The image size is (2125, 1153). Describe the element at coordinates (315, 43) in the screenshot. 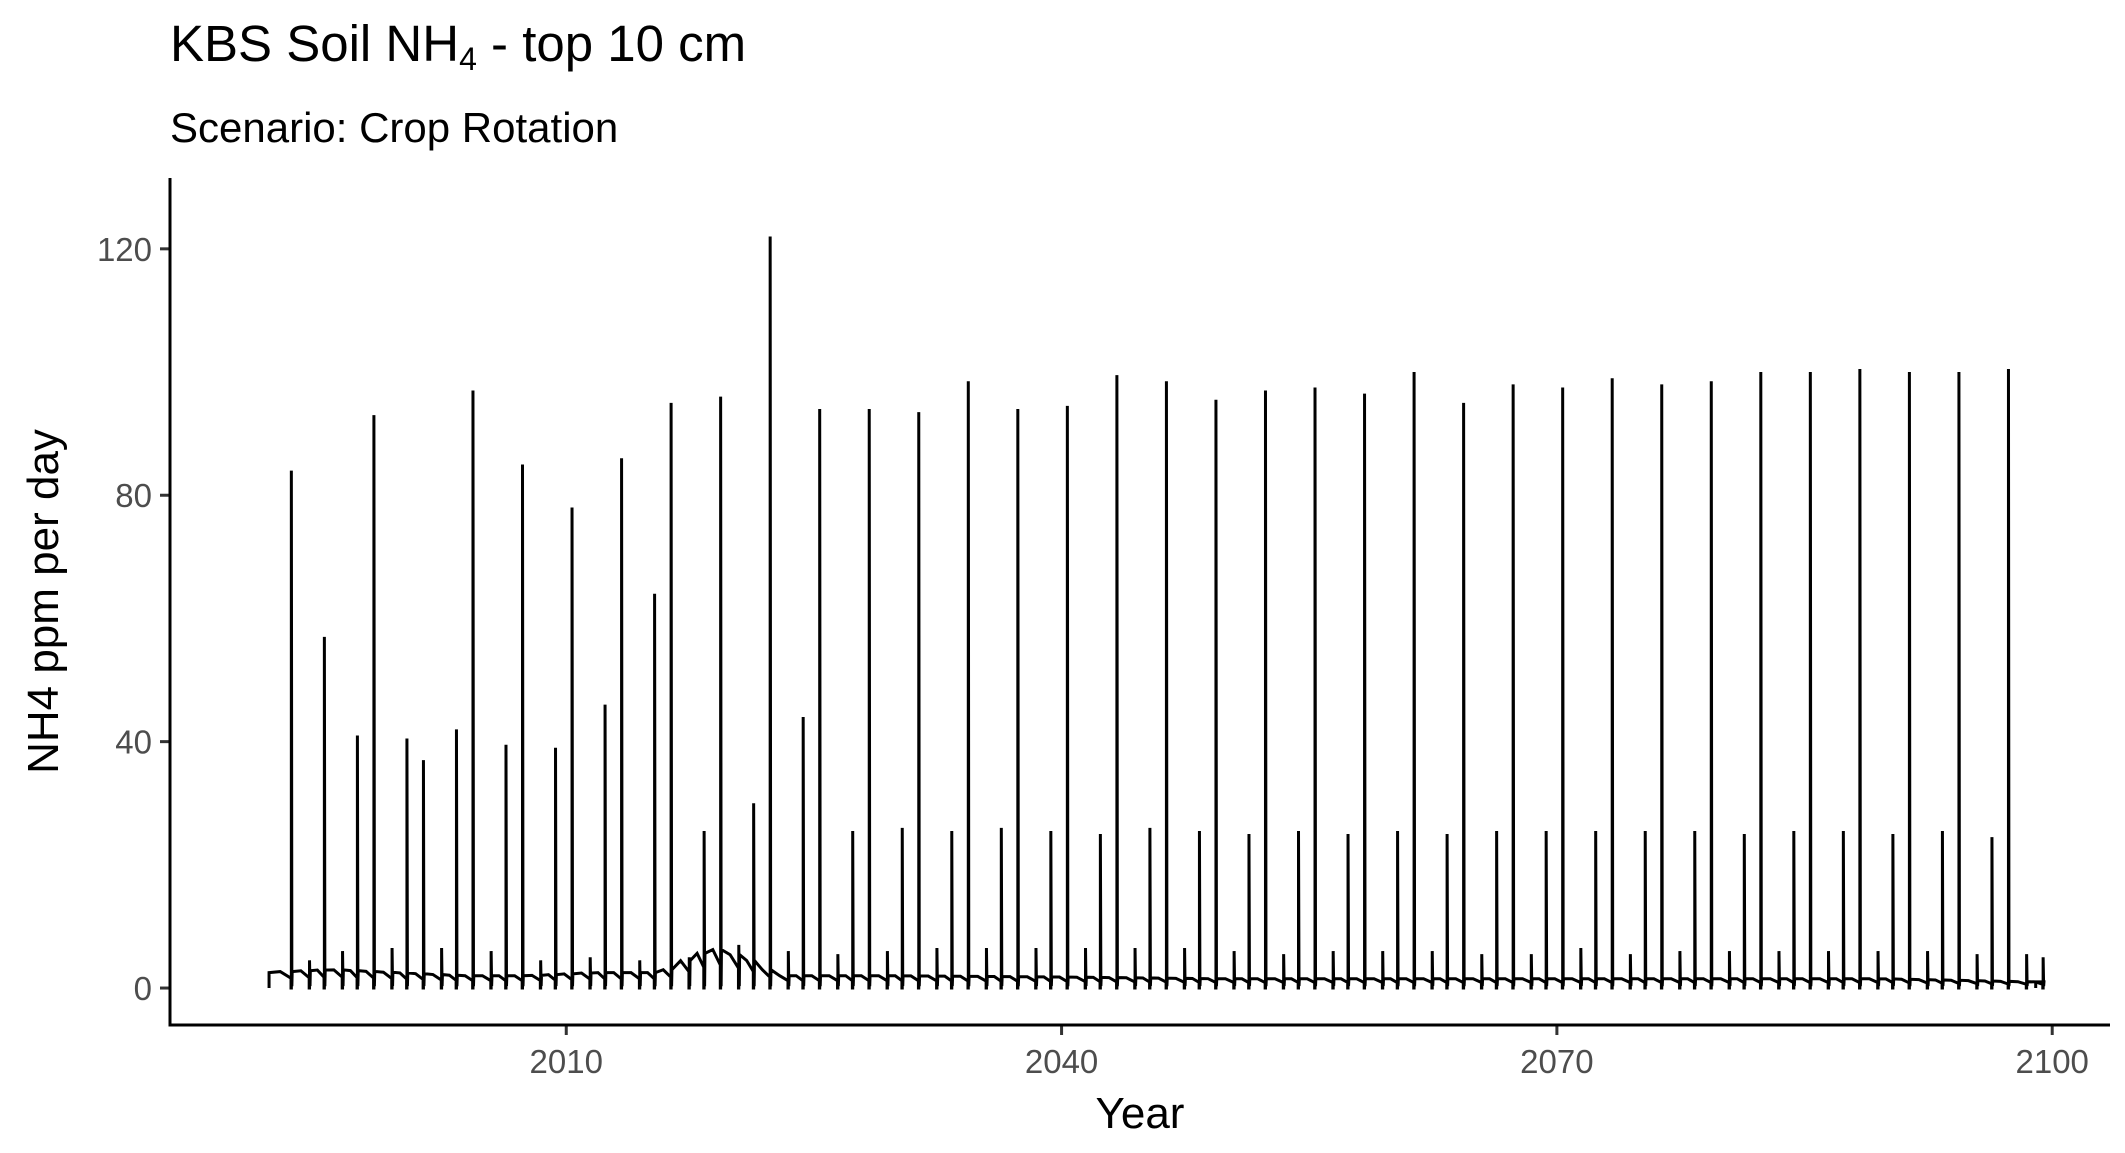

I see `chart-title-prefix: KBS Soil NH` at that location.